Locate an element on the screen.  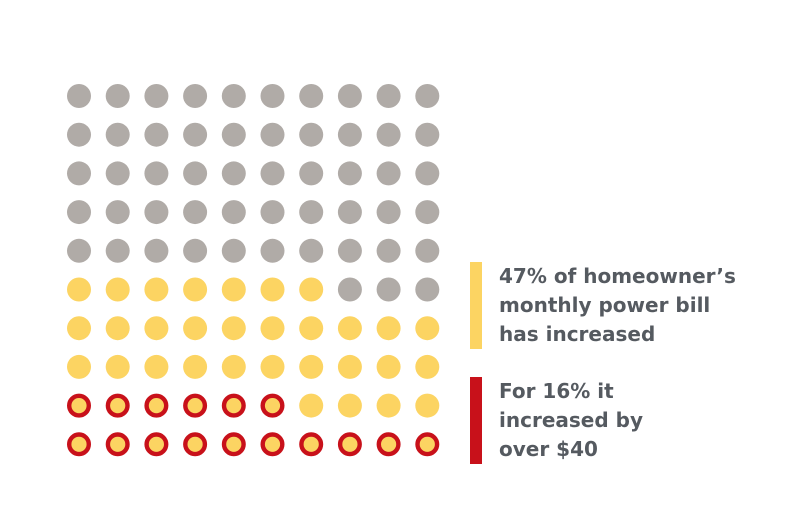
legend-line: monthly power bill is located at coordinates (605, 305).